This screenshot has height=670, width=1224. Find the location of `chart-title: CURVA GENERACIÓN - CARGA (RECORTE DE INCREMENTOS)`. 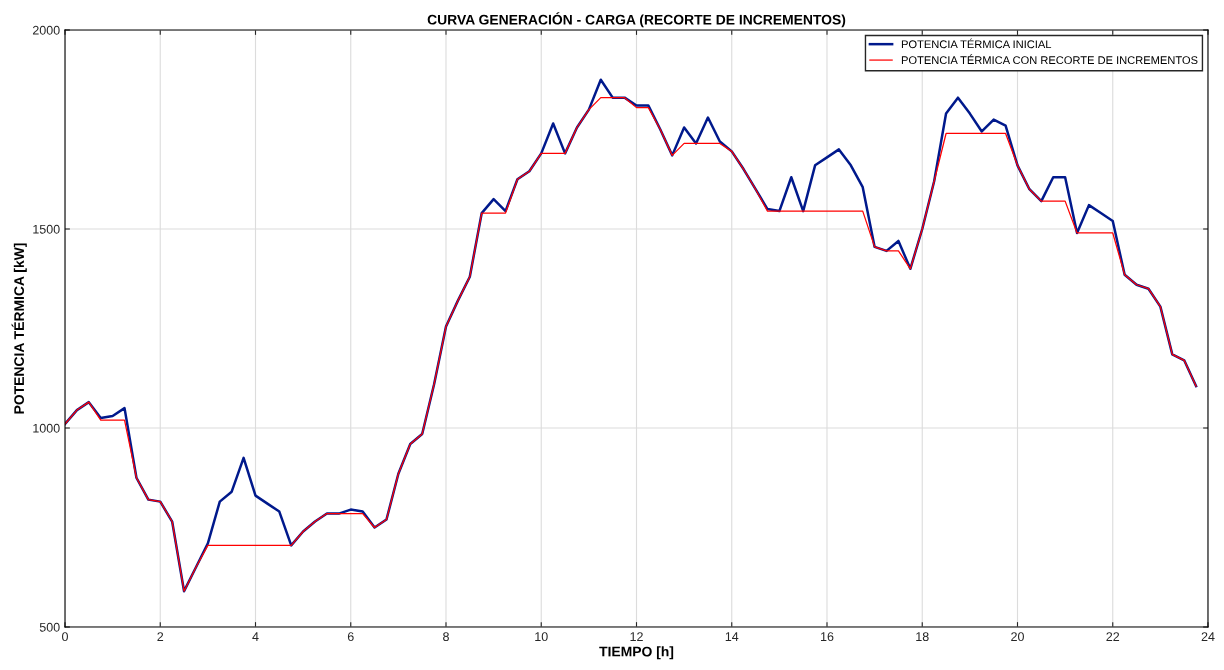

chart-title: CURVA GENERACIÓN - CARGA (RECORTE DE INCREMENTOS) is located at coordinates (636, 20).